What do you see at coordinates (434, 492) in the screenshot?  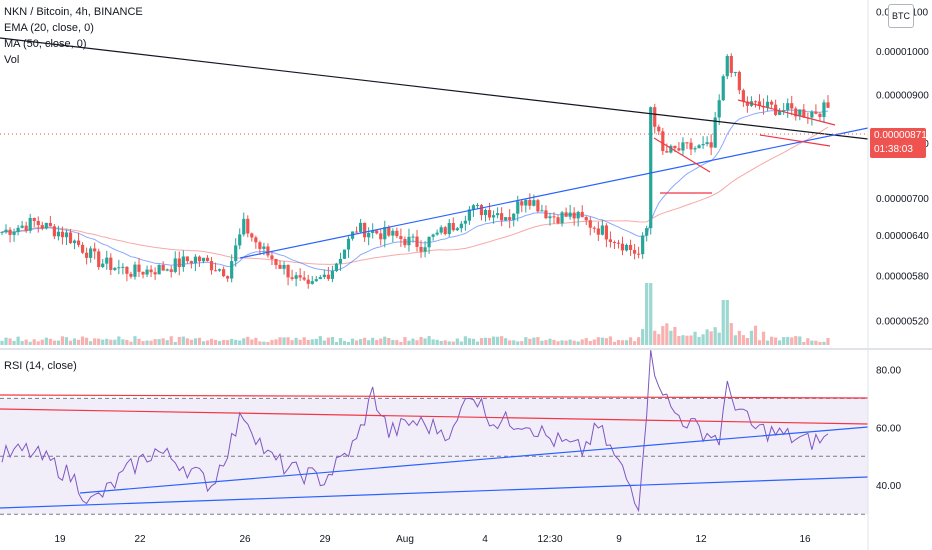 I see `rsi-blue-trendline-lower` at bounding box center [434, 492].